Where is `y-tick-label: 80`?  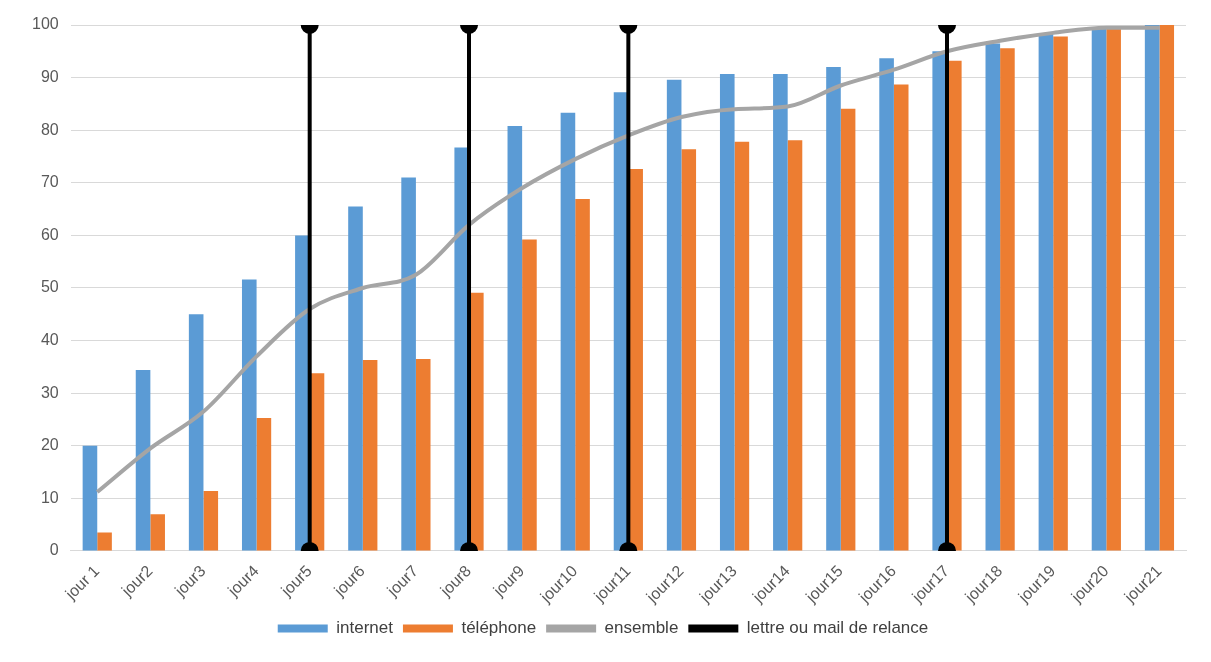 y-tick-label: 80 is located at coordinates (49, 129).